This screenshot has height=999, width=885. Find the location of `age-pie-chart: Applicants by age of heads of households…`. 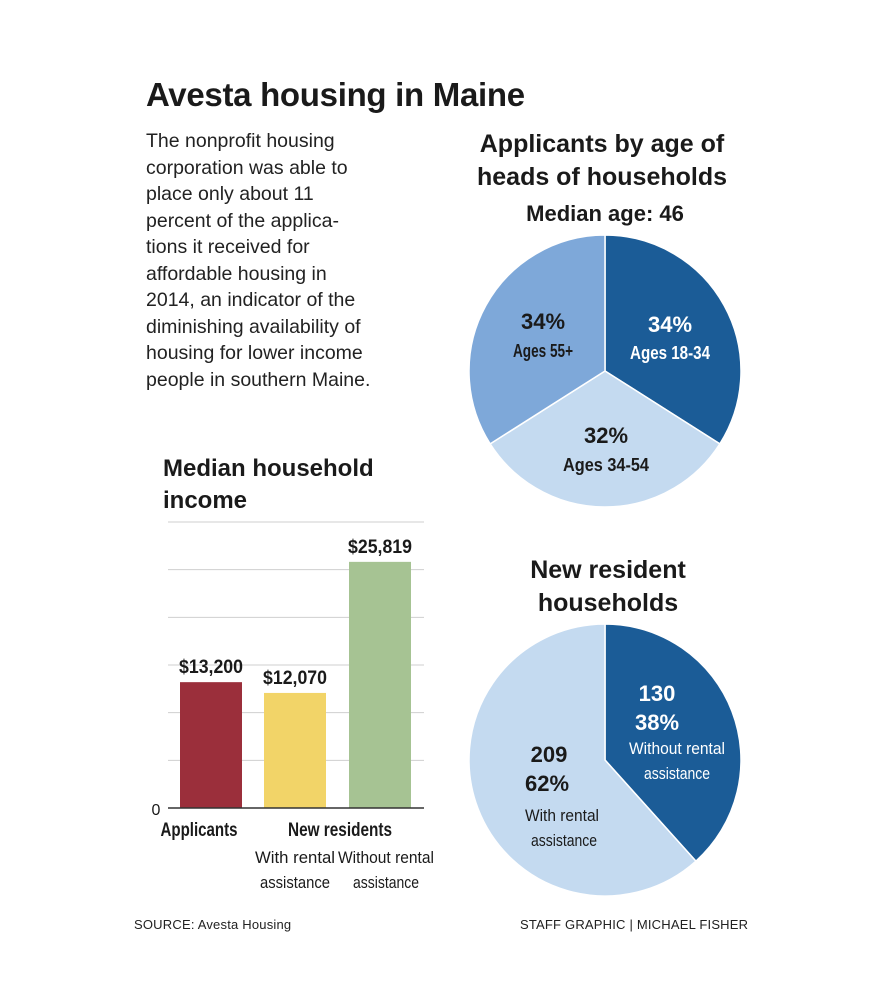

age-pie-chart: Applicants by age of heads of households… is located at coordinates (605, 319).